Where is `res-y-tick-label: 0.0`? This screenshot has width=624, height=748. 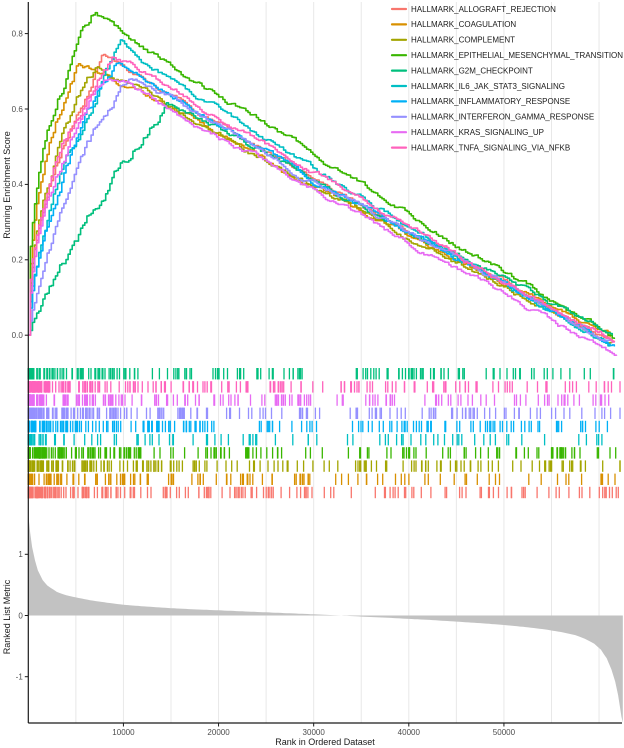 res-y-tick-label: 0.0 is located at coordinates (18, 335).